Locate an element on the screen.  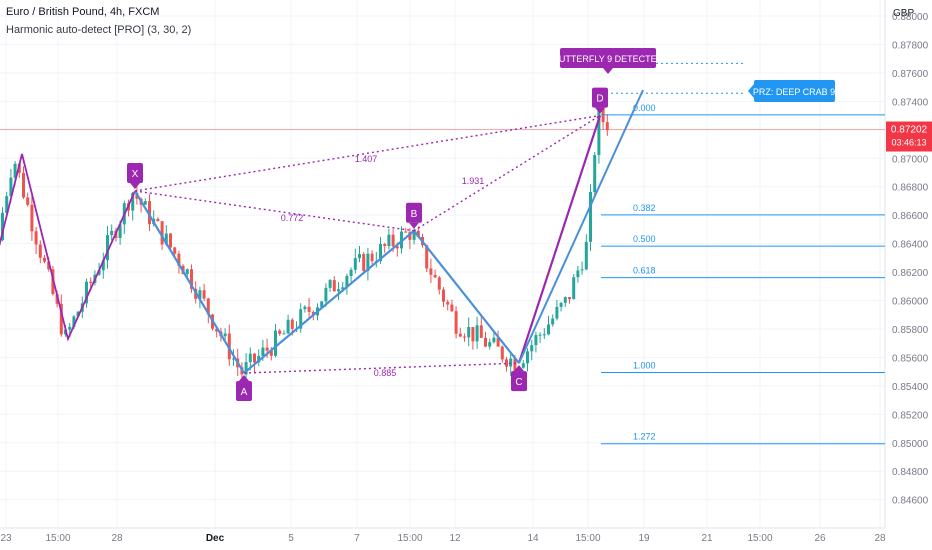
ratio-label: 1.407 is located at coordinates (366, 159).